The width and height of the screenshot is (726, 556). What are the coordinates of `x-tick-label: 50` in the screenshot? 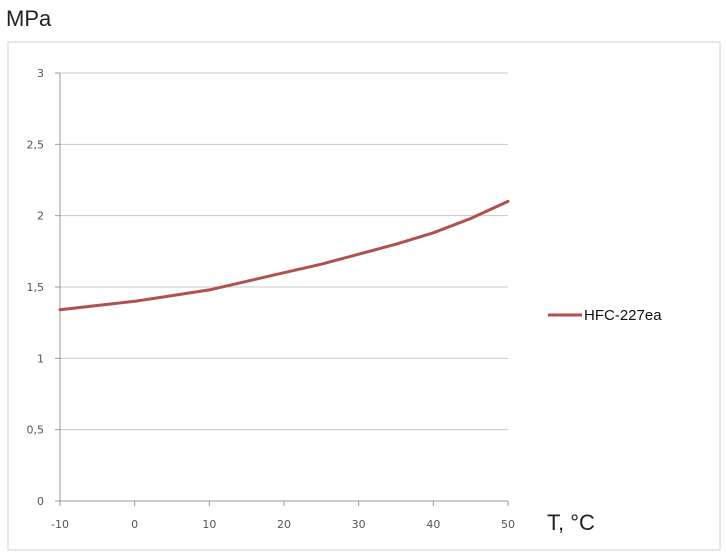 It's located at (508, 524).